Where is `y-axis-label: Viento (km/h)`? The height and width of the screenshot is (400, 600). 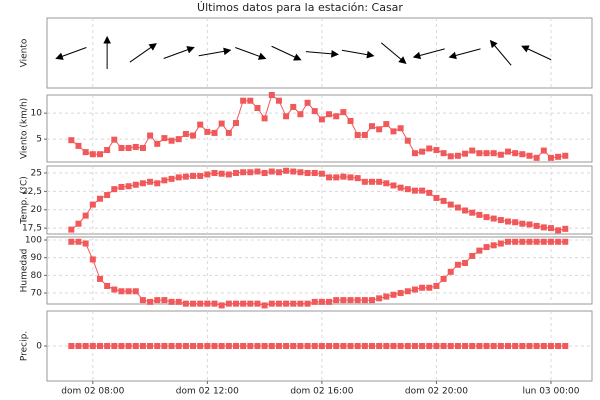
y-axis-label: Viento (km/h) is located at coordinates (25, 128).